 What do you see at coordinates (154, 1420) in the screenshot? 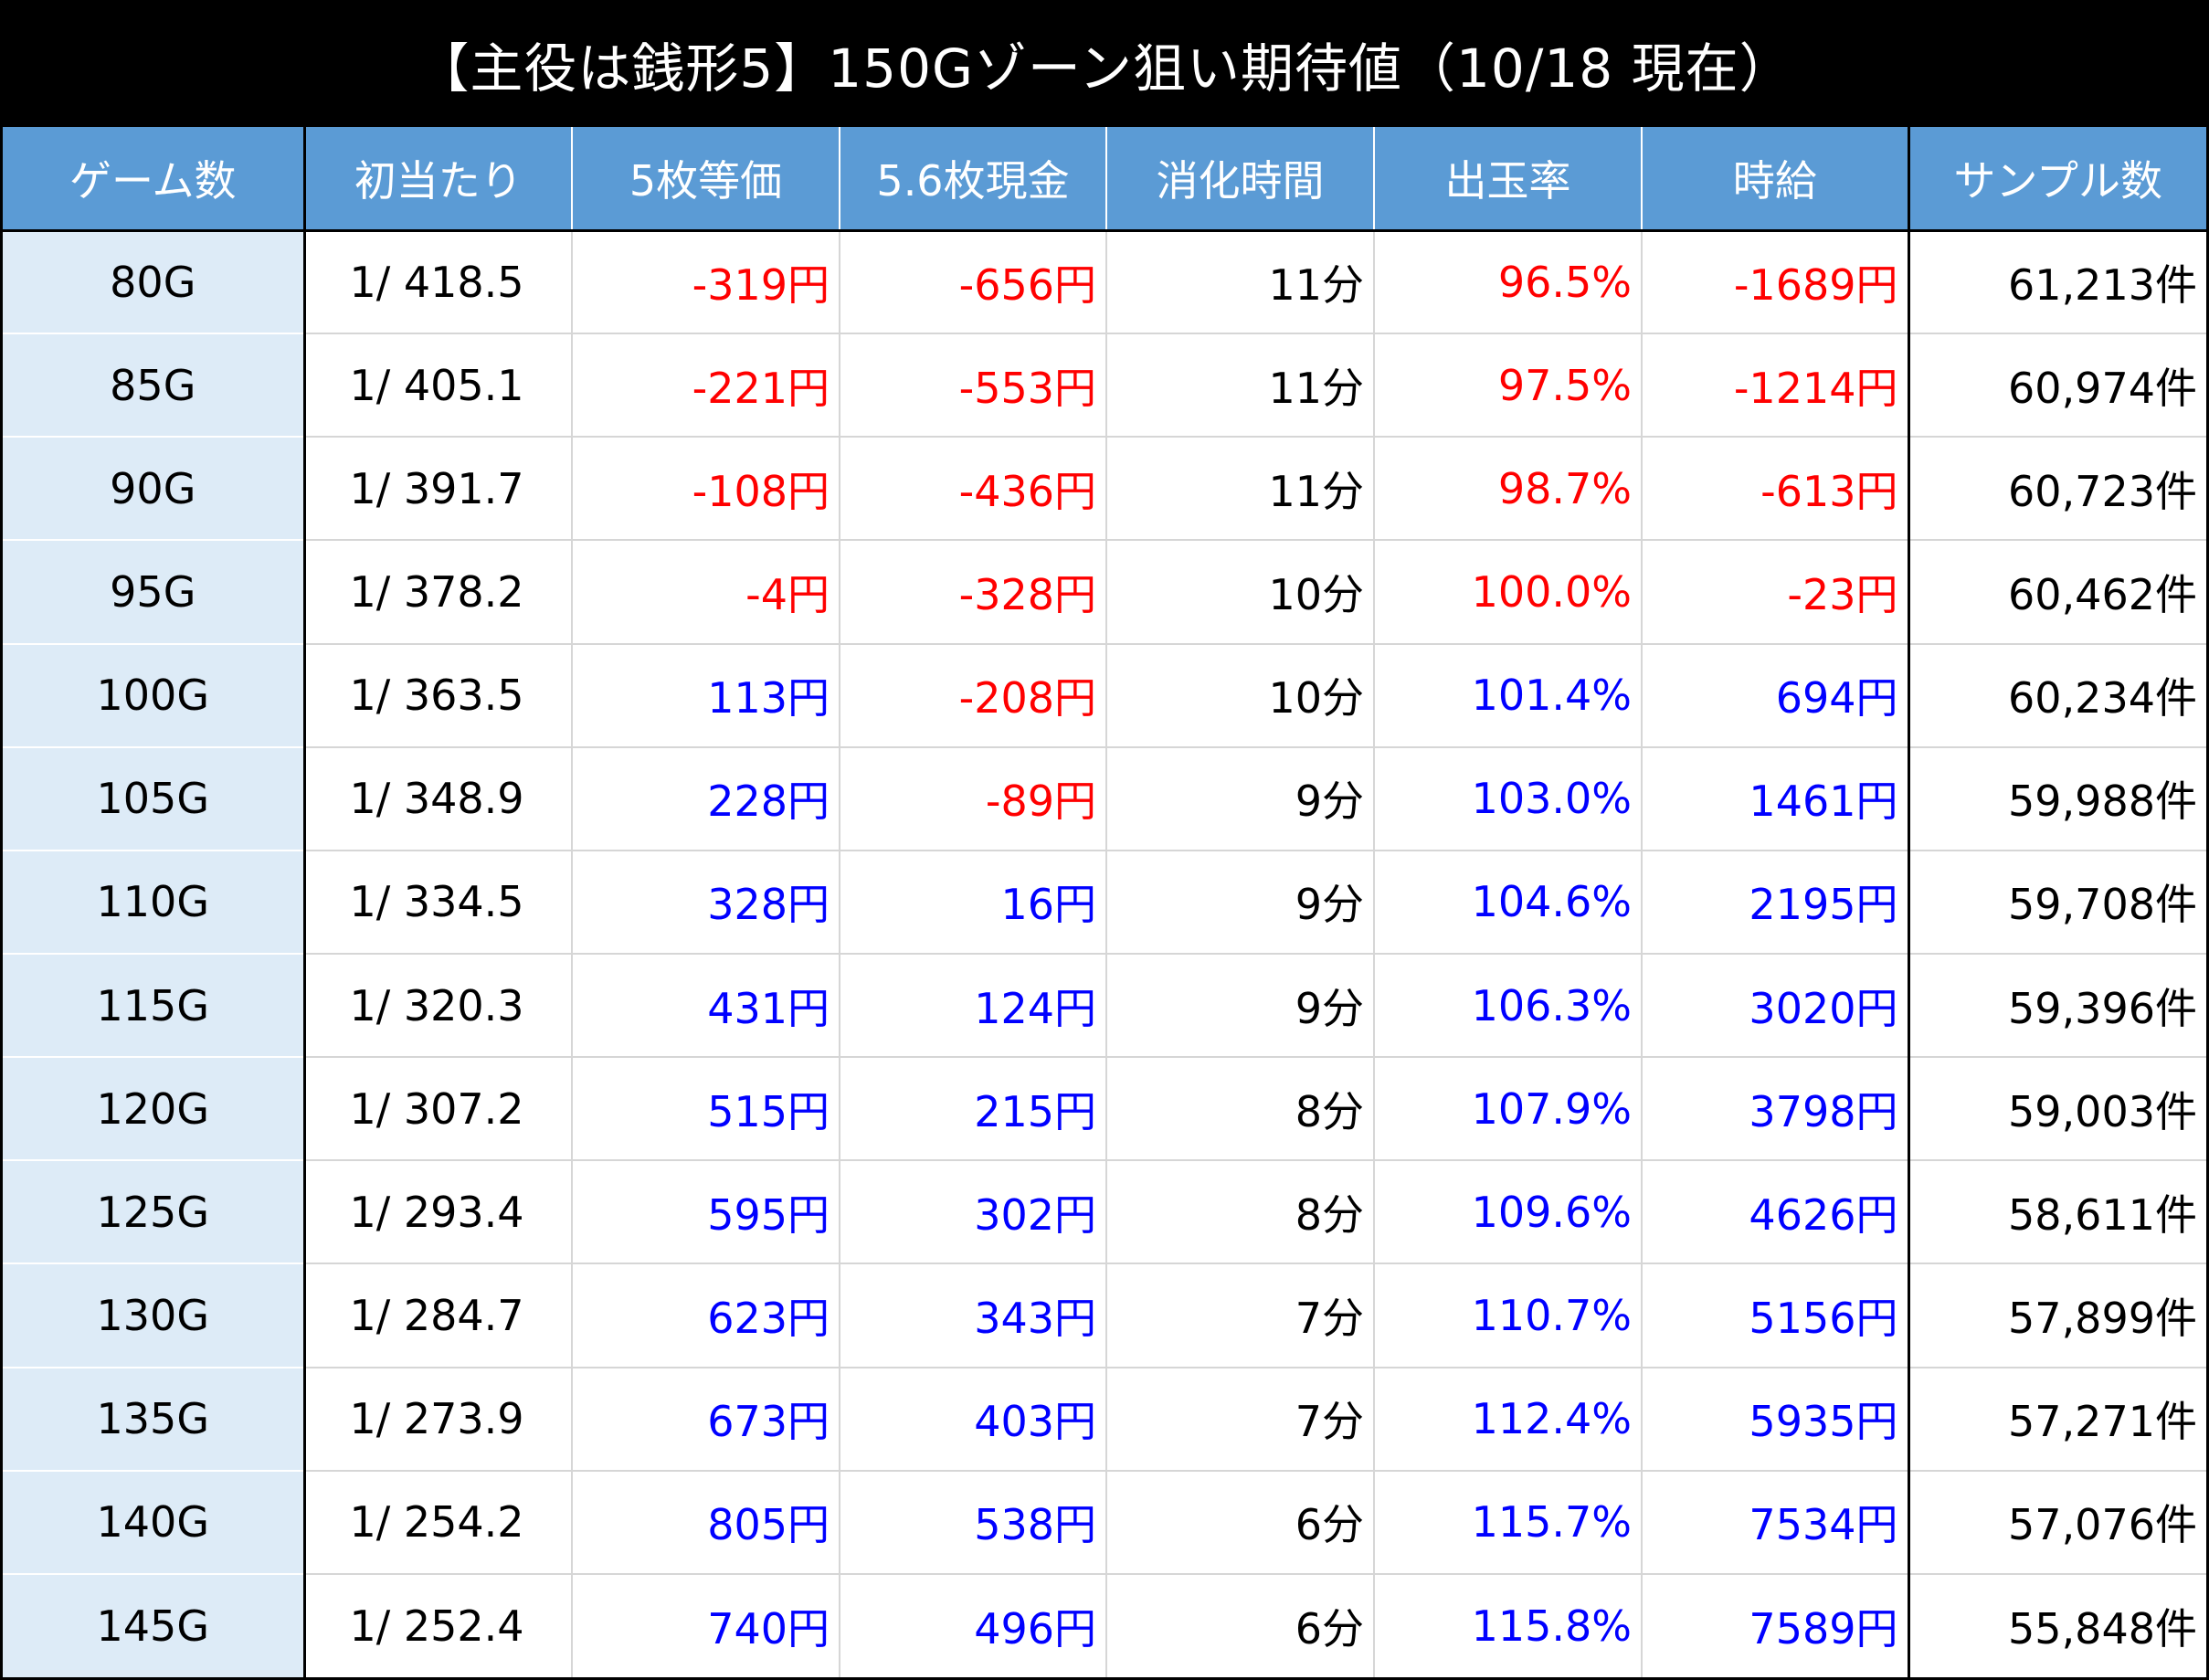
I see `cell-games: 135G` at bounding box center [154, 1420].